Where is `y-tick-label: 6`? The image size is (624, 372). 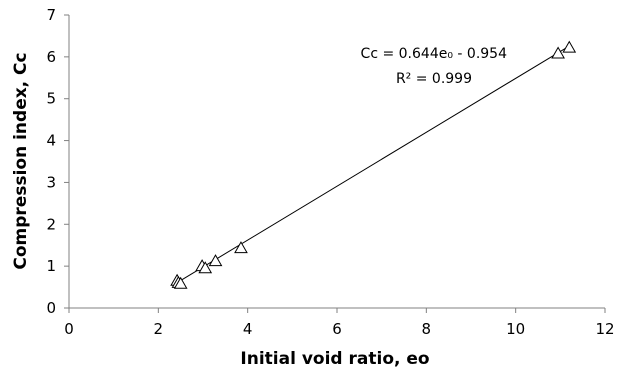 y-tick-label: 6 is located at coordinates (51, 57).